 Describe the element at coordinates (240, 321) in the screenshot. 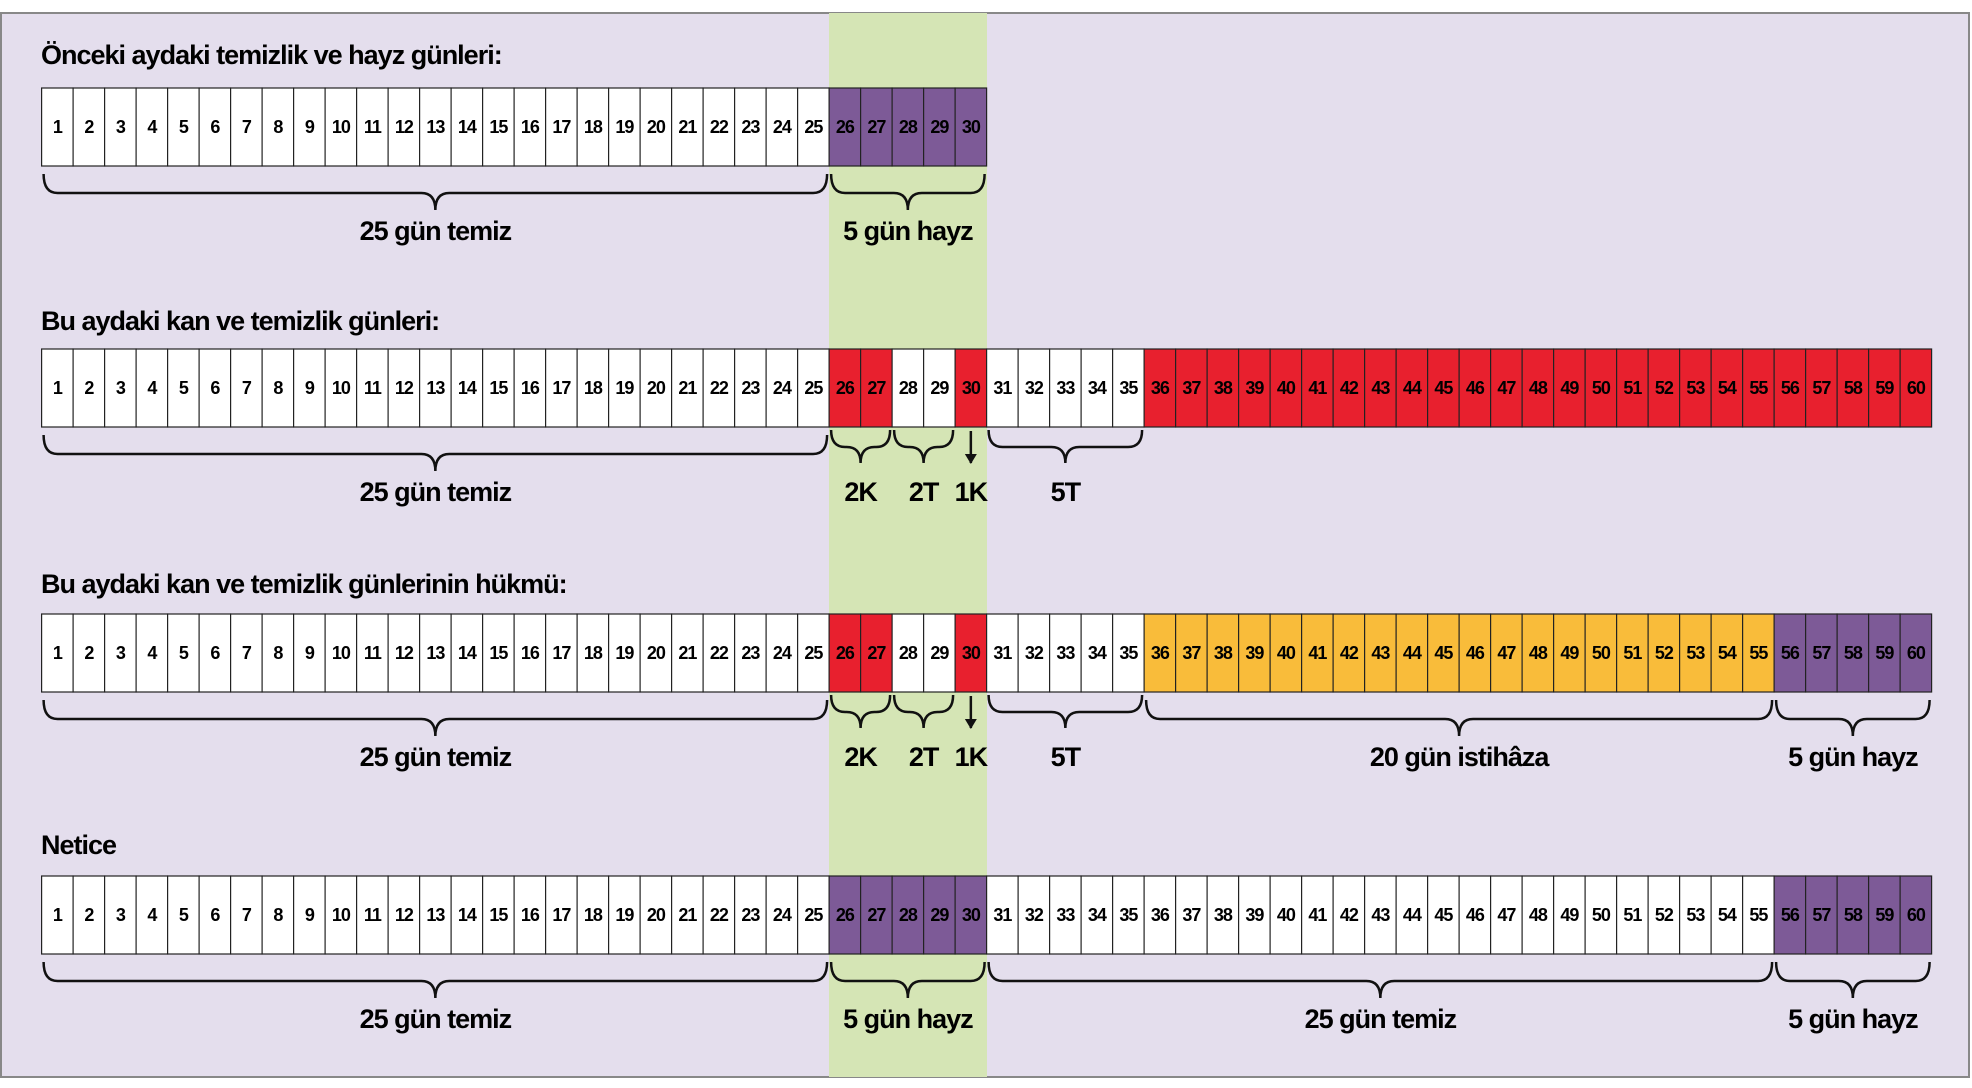

I see `section-title: Bu aydaki kan ve temizlik günleri:` at that location.